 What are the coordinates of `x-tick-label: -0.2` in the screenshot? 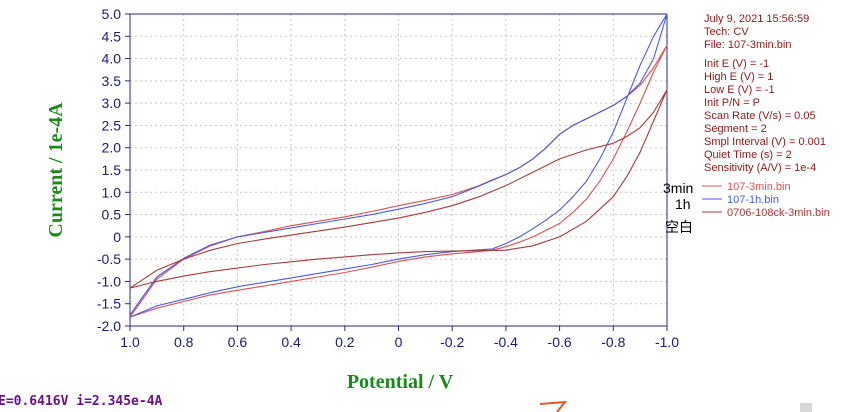 It's located at (452, 342).